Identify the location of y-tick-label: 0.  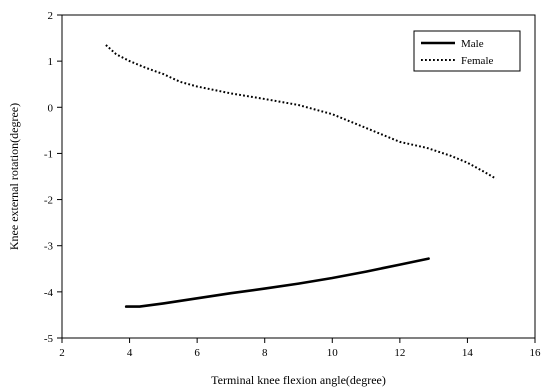
(51, 108).